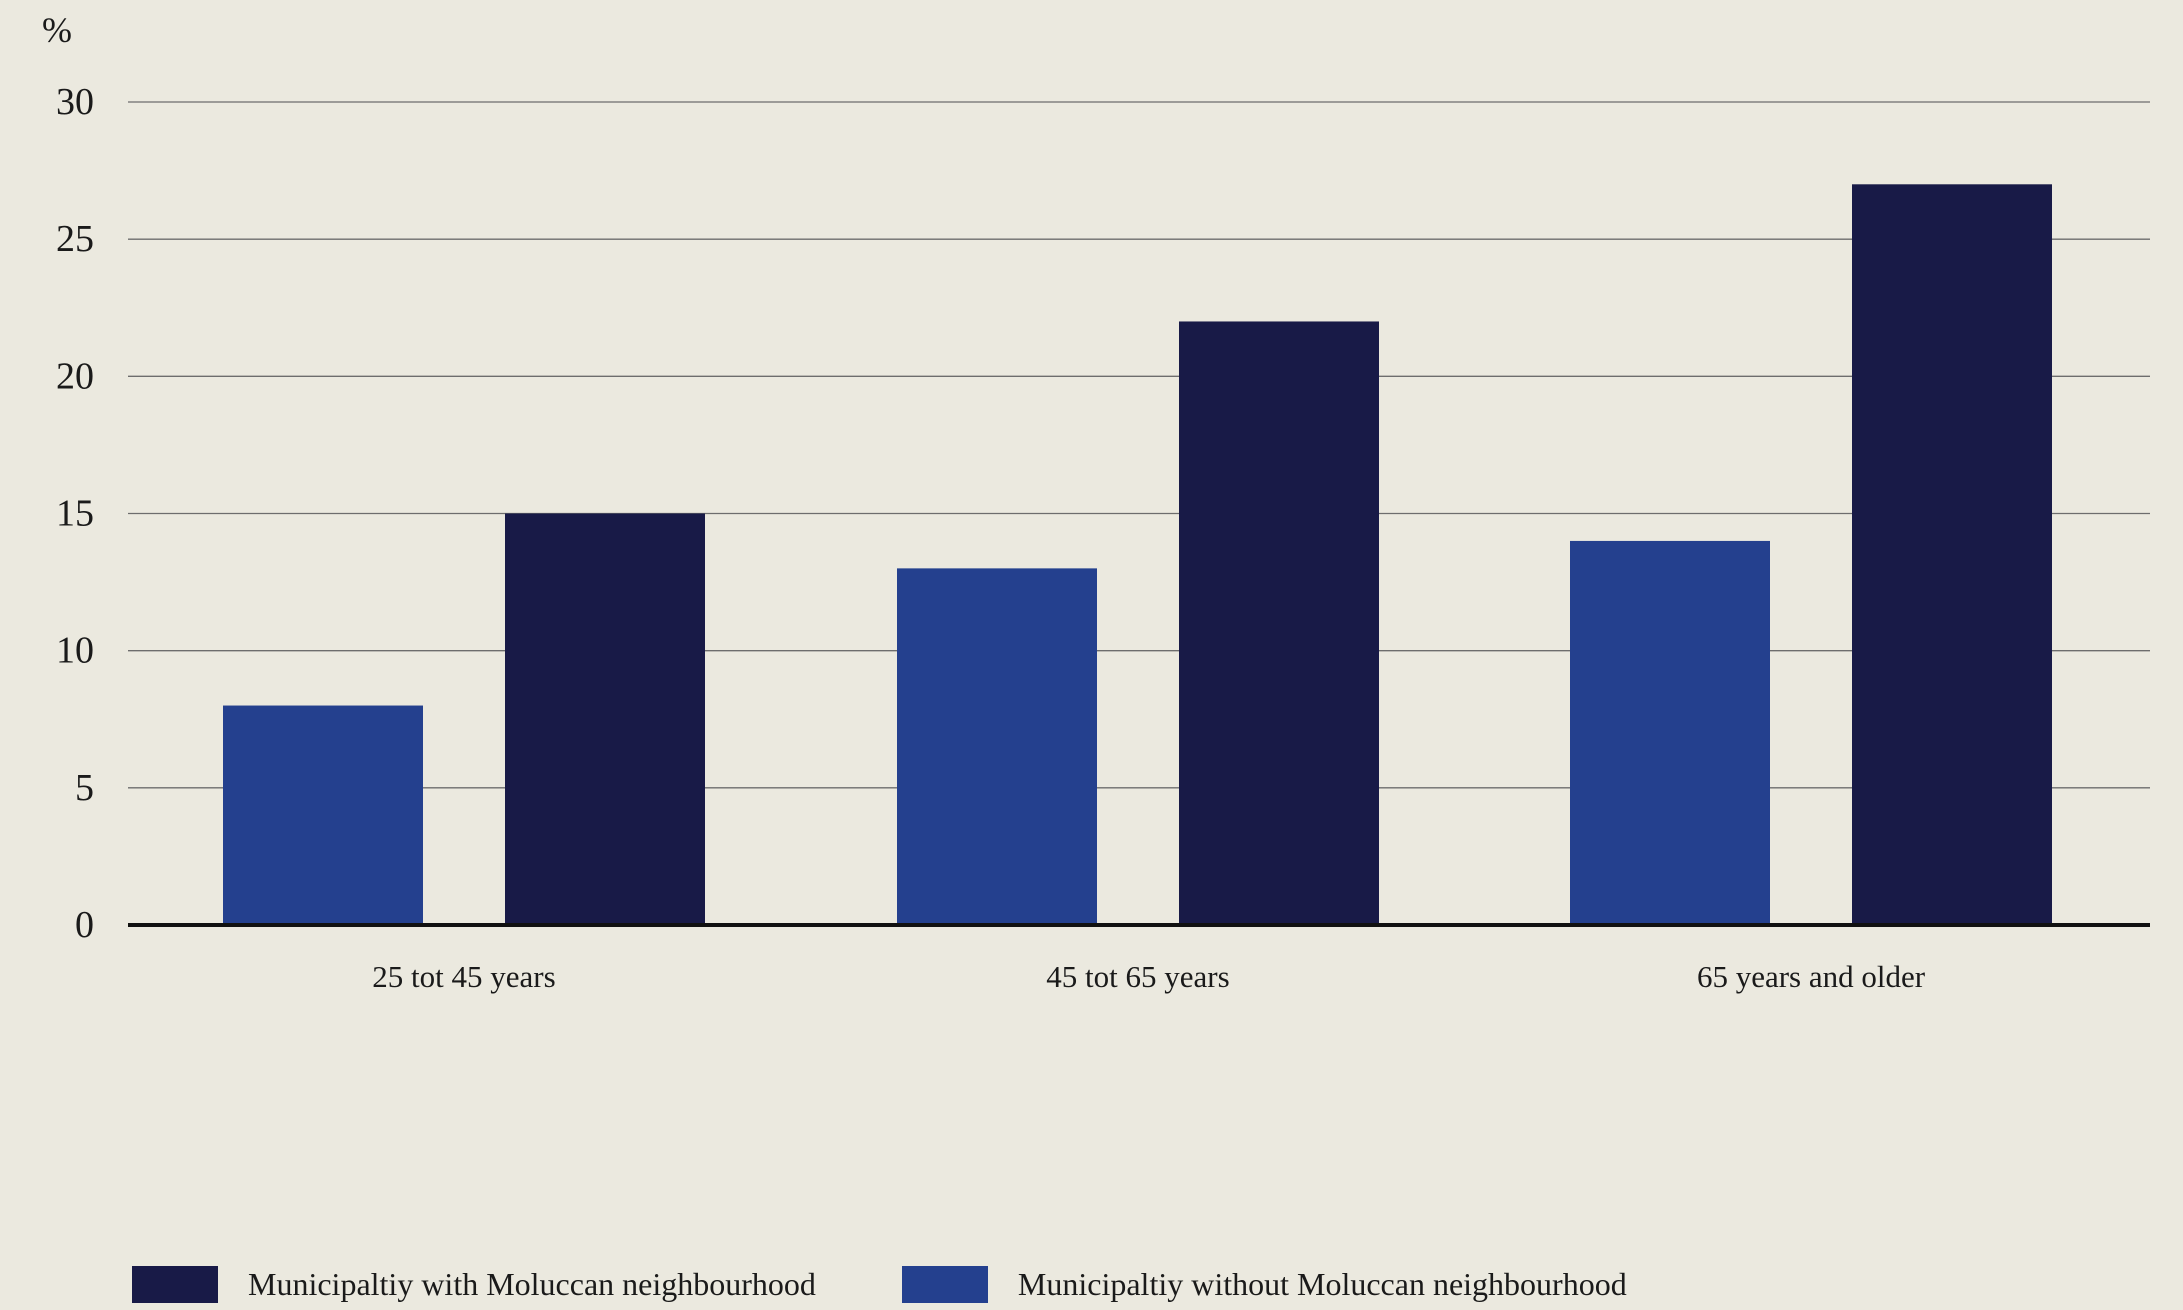 Image resolution: width=2183 pixels, height=1310 pixels. Describe the element at coordinates (75, 376) in the screenshot. I see `y-tick-label: 20` at that location.